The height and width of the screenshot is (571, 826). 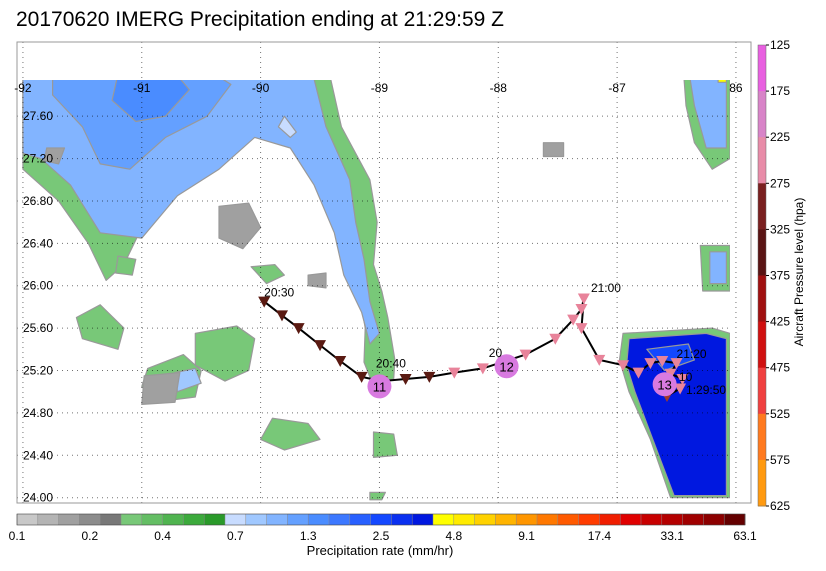 What do you see at coordinates (780, 506) in the screenshot?
I see `pressure-colorbar-label: 625` at bounding box center [780, 506].